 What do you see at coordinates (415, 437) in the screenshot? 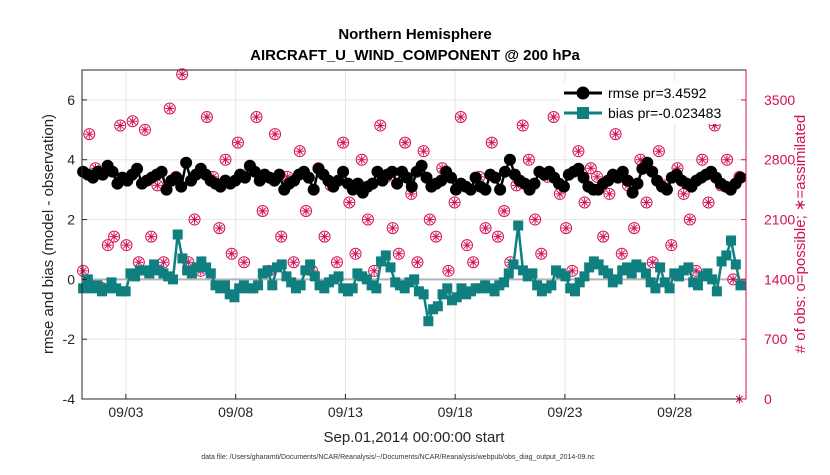
I see `x-axis-label: Sep.01,2014 00:00:00 start` at bounding box center [415, 437].